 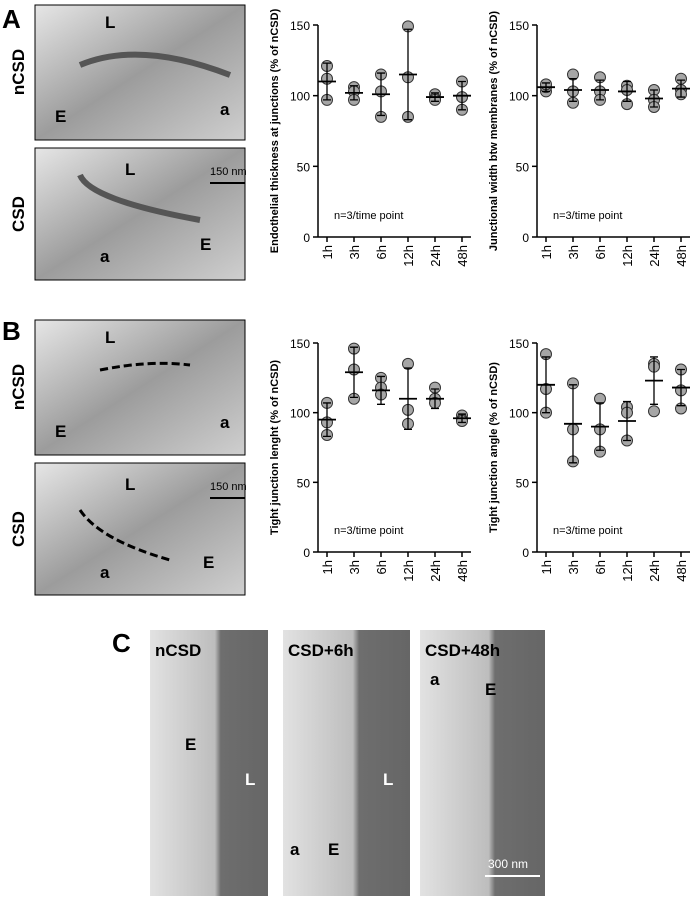 What do you see at coordinates (124, 535) in the screenshot?
I see `junction-trace` at bounding box center [124, 535].